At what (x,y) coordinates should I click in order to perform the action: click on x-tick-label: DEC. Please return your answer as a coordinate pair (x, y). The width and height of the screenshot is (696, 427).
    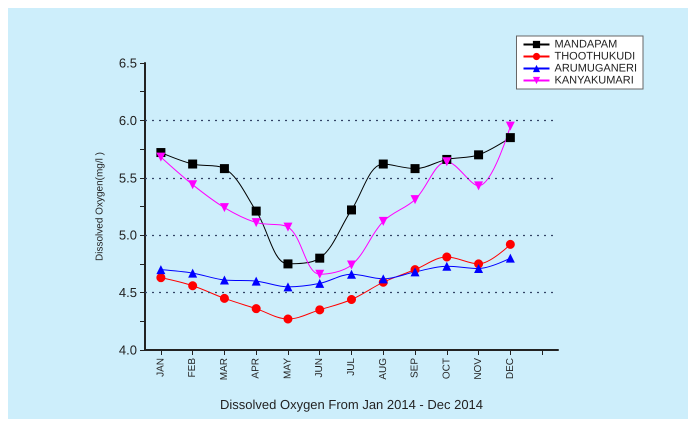
    Looking at the image, I should click on (510, 369).